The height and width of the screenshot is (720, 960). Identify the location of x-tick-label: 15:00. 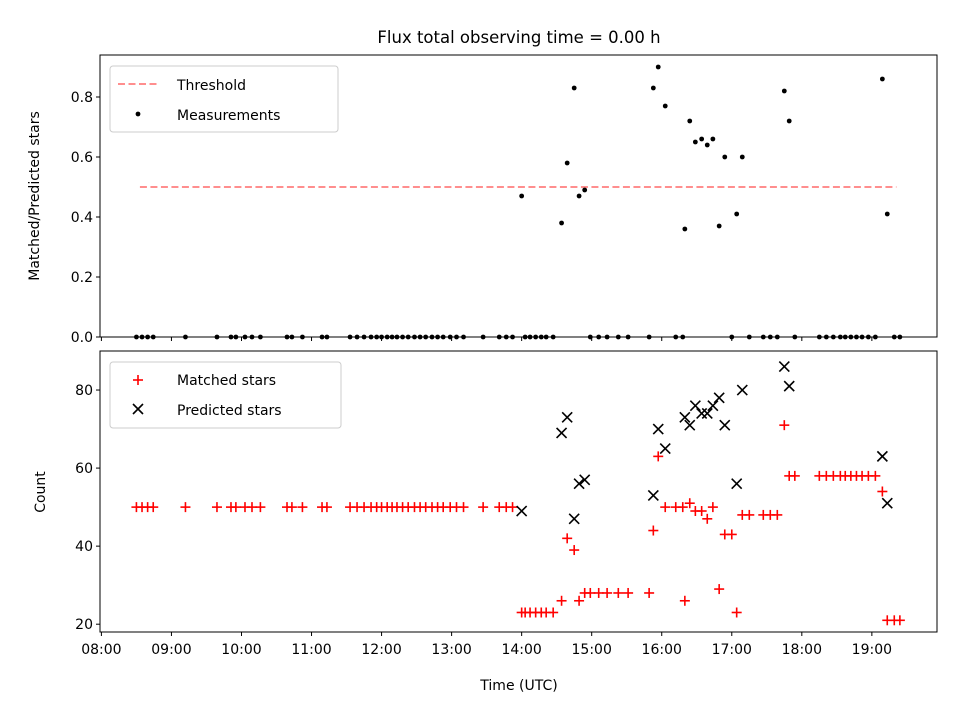
(592, 650).